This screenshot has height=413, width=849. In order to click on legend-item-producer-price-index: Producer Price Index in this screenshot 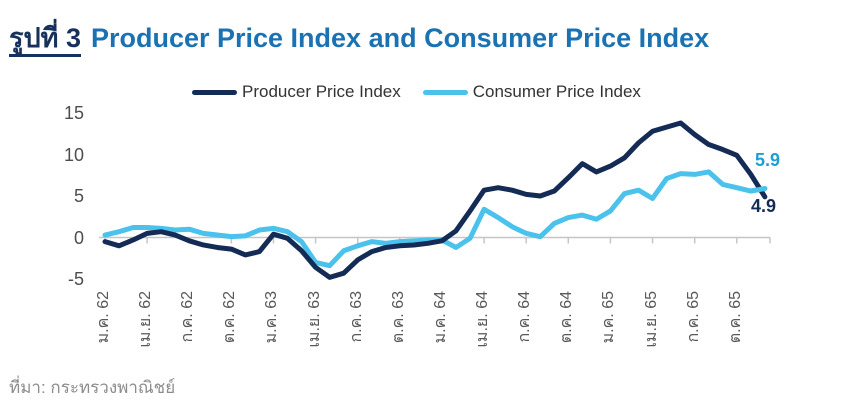, I will do `click(296, 92)`.